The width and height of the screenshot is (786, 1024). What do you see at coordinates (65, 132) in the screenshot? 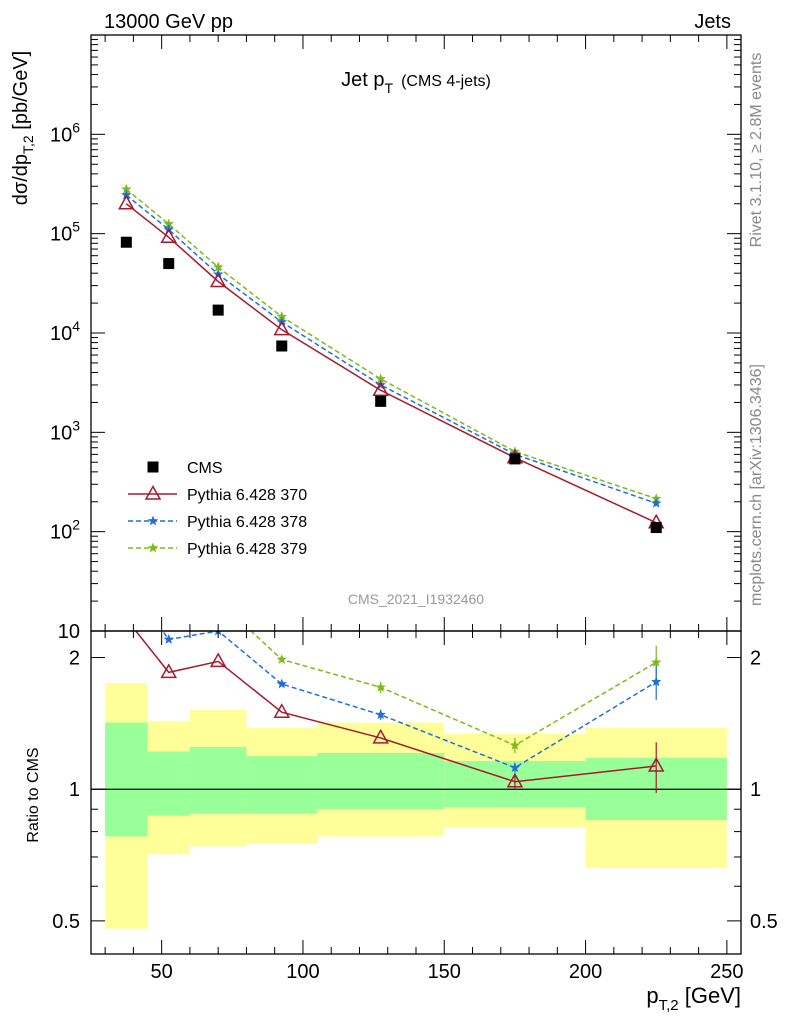
I see `main-y-tick-label: 10⁶` at bounding box center [65, 132].